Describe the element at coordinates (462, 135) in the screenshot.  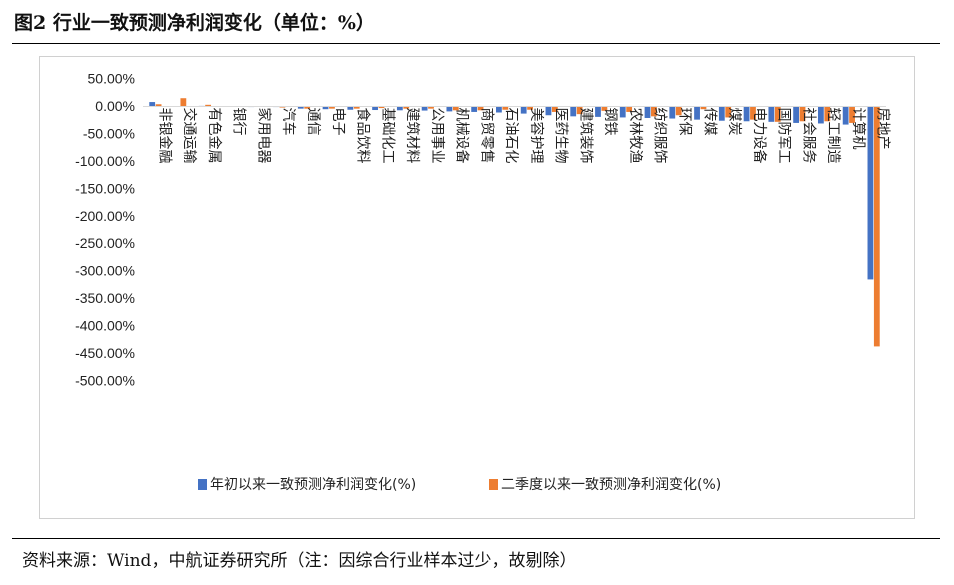
I see `x-category-label: 机械设备` at that location.